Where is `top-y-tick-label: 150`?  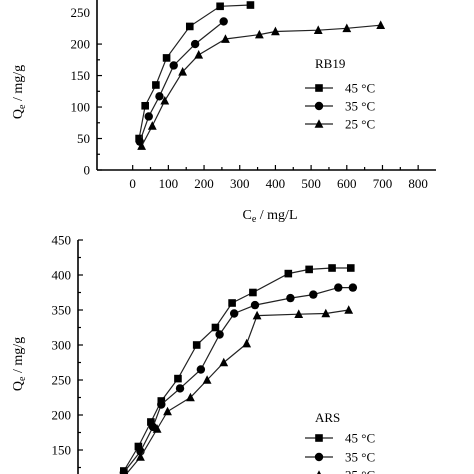
top-y-tick-label: 150 is located at coordinates (81, 75).